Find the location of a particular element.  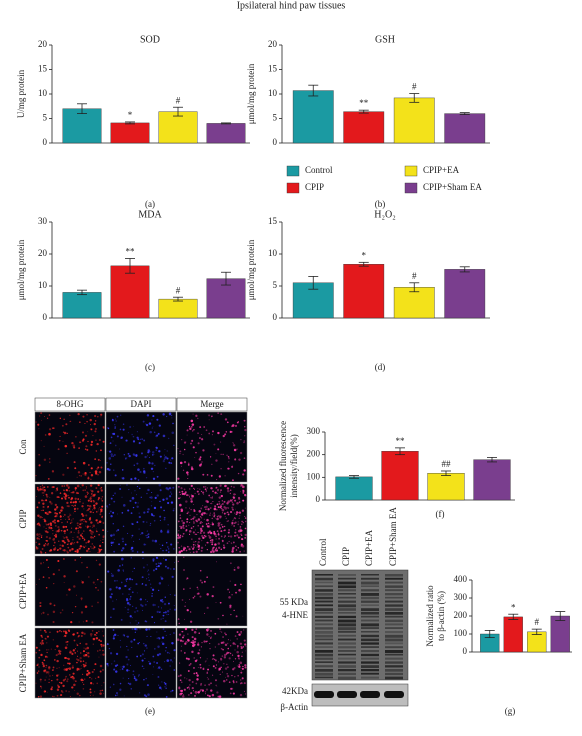

column-header-box is located at coordinates (70, 404).